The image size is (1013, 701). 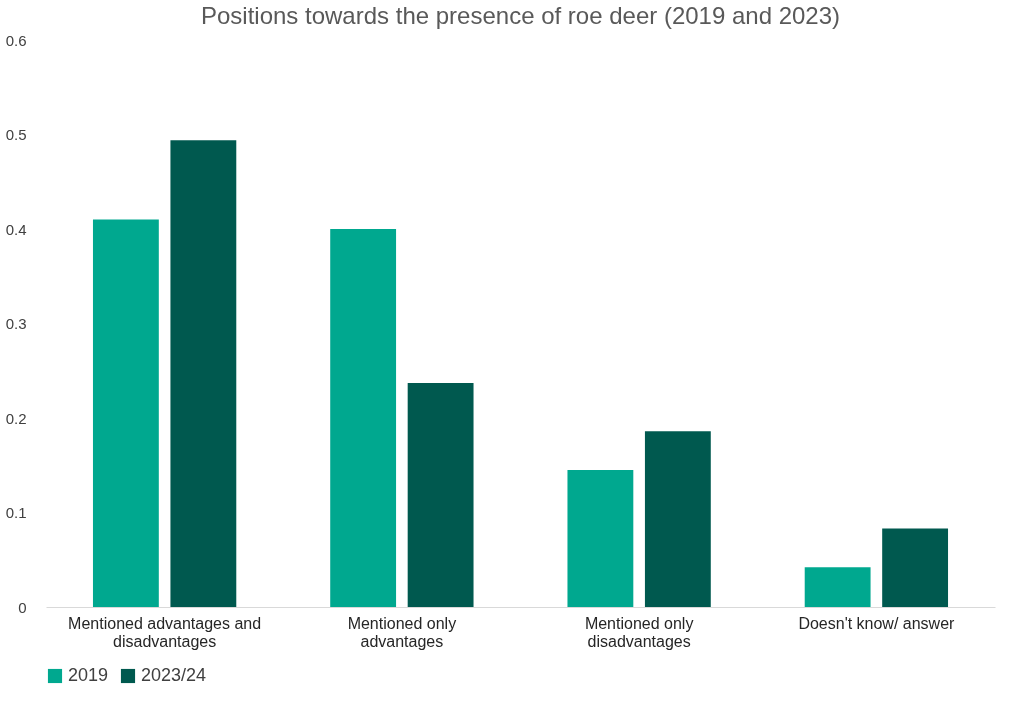 What do you see at coordinates (16, 323) in the screenshot?
I see `y-tick-label: 0.3` at bounding box center [16, 323].